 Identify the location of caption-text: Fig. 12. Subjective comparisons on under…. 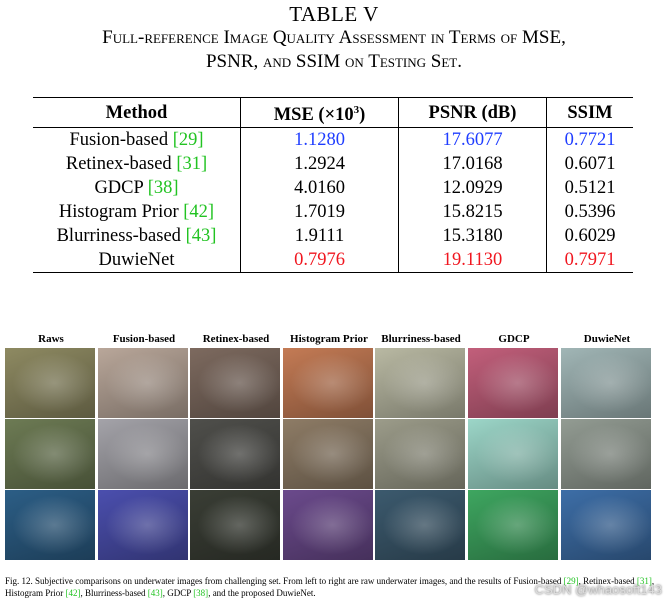
(284, 581).